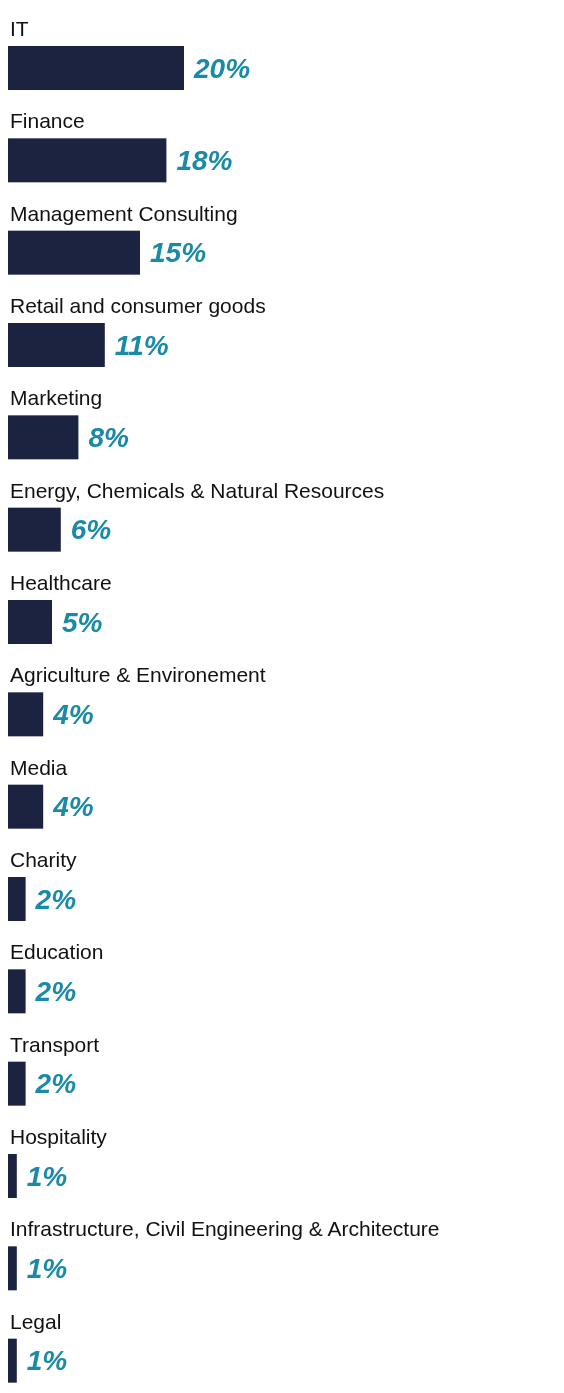  Describe the element at coordinates (57, 952) in the screenshot. I see `y-tick-label: Education` at that location.